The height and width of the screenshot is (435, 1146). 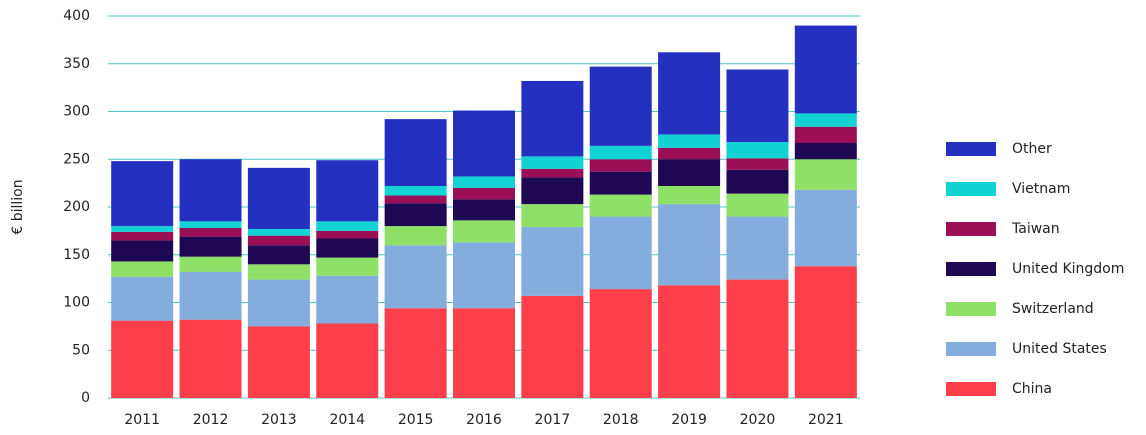 I want to click on x-tick-label: 2020, so click(x=758, y=420).